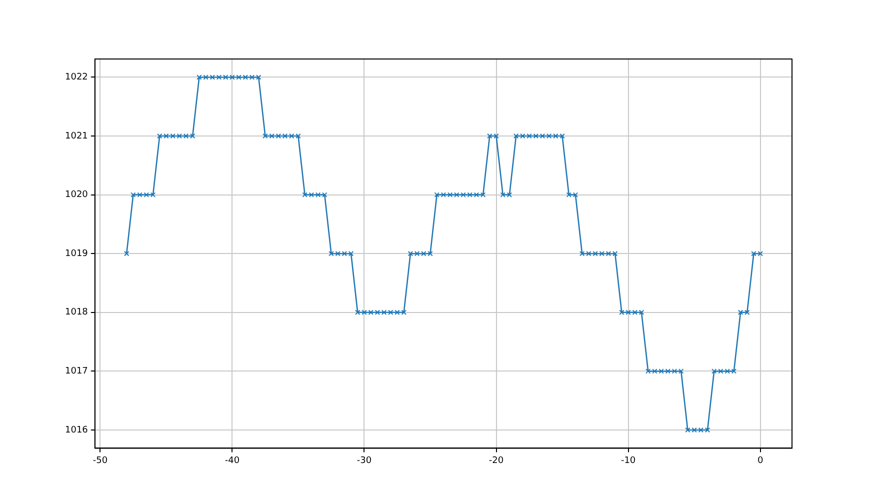  Describe the element at coordinates (76, 77) in the screenshot. I see `y-tick-label: 1022` at that location.